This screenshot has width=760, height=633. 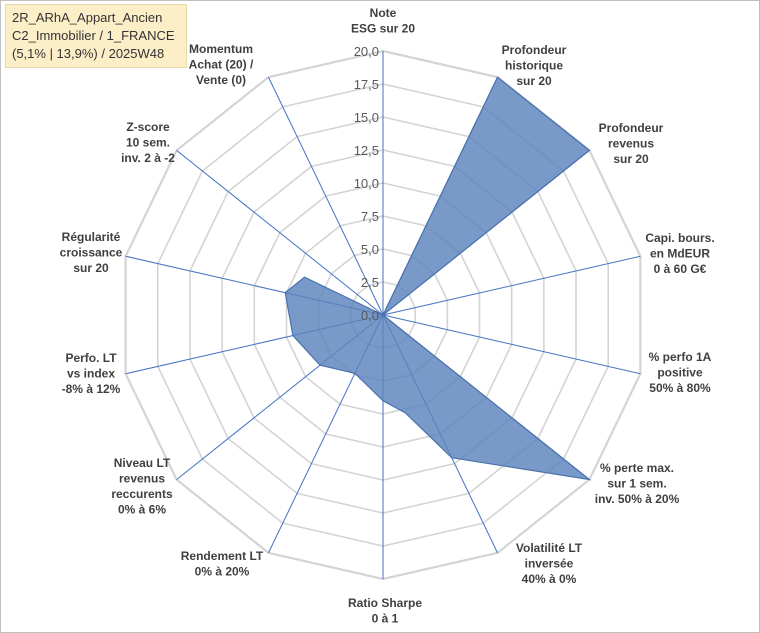 What do you see at coordinates (91, 252) in the screenshot?
I see `axis-label: Régularité croissance sur 20` at bounding box center [91, 252].